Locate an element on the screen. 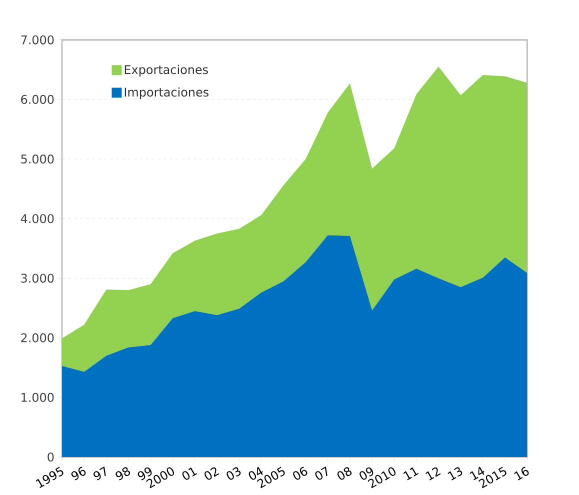 The image size is (579, 495). y-tick-label: 7.000 is located at coordinates (37, 39).